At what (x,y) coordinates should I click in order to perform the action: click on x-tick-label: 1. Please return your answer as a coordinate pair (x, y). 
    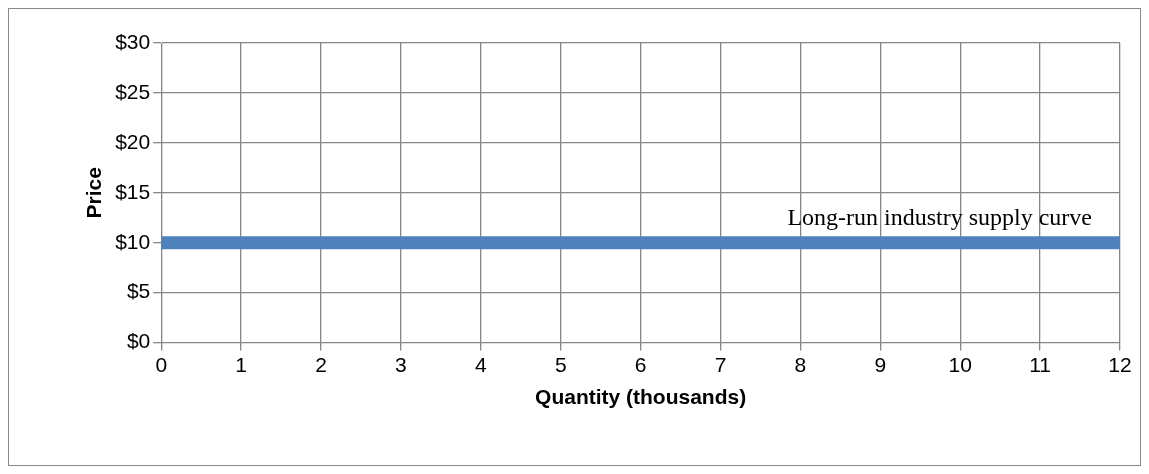
    Looking at the image, I should click on (241, 364).